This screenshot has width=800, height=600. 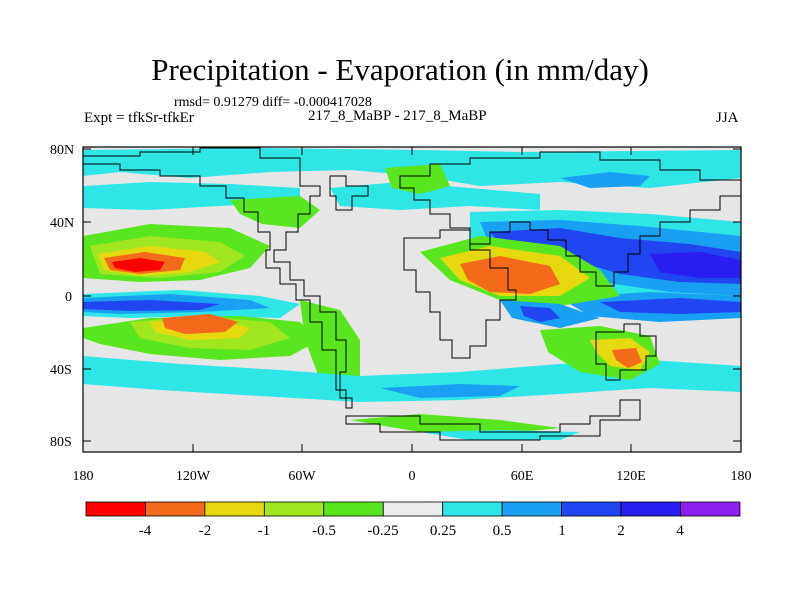 What do you see at coordinates (200, 324) in the screenshot?
I see `spac-dry-core` at bounding box center [200, 324].